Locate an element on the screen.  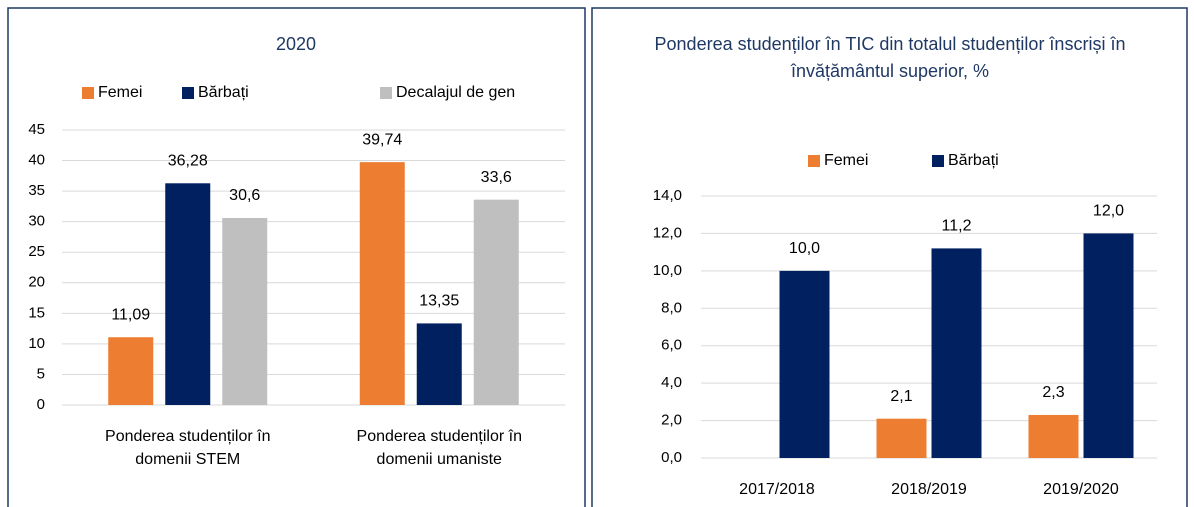
data-label: 33,6 is located at coordinates (496, 177).